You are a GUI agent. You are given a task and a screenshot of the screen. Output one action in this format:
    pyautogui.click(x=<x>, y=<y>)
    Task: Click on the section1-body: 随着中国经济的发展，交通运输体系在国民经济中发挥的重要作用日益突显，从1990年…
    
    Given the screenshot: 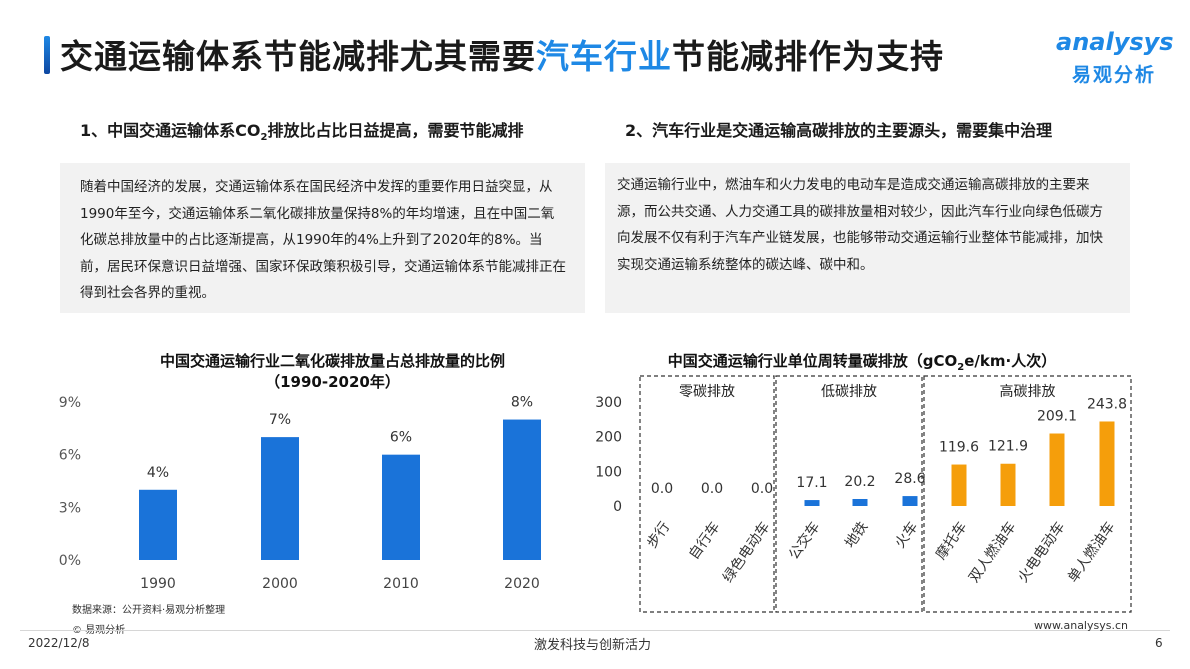 What is the action you would take?
    pyautogui.click(x=322, y=238)
    